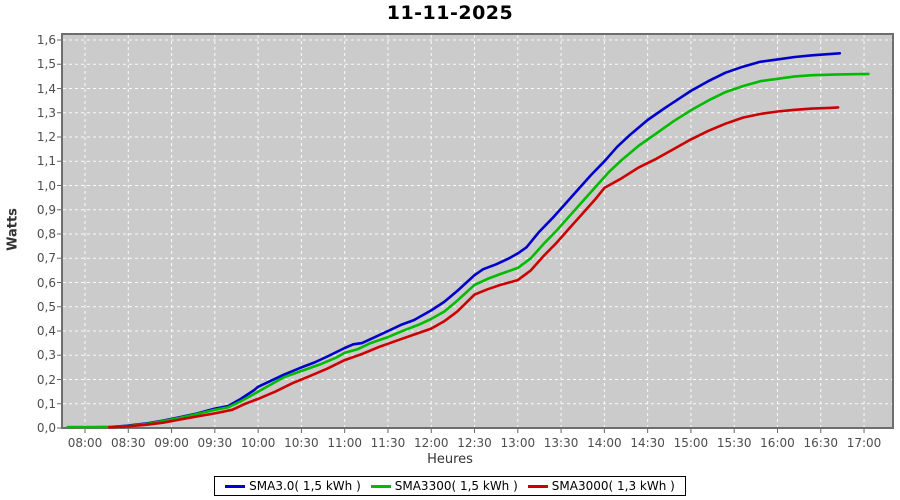 The width and height of the screenshot is (900, 500). What do you see at coordinates (258, 443) in the screenshot?
I see `x-tick-label: 10:00` at bounding box center [258, 443].